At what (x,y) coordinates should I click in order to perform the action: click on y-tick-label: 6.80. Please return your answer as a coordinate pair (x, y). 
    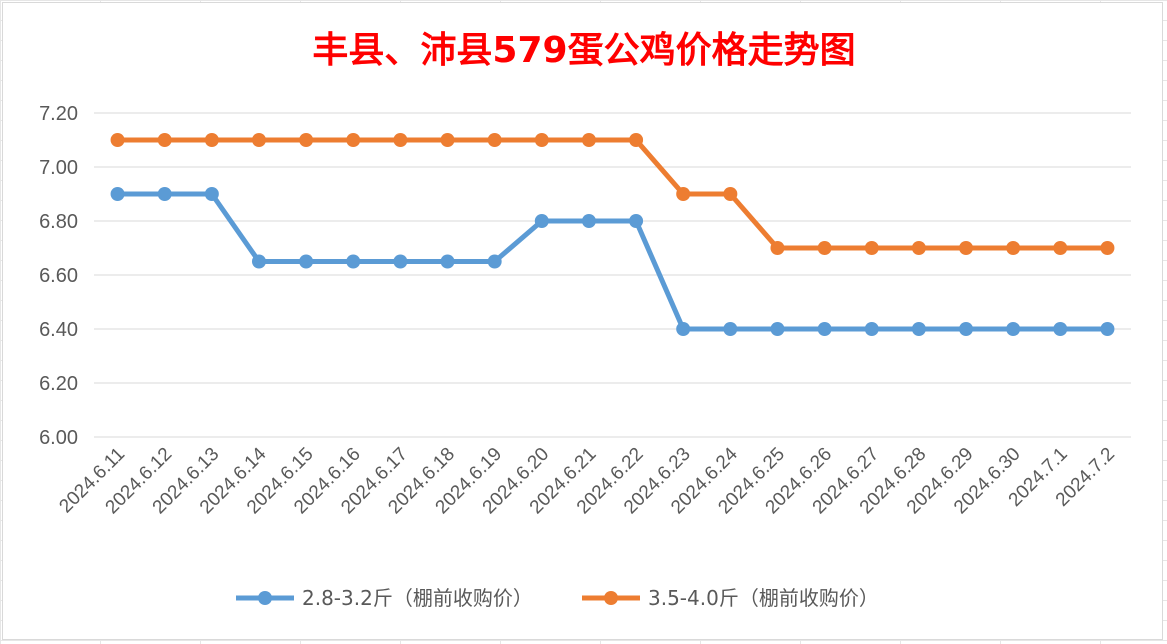
    Looking at the image, I should click on (58, 222).